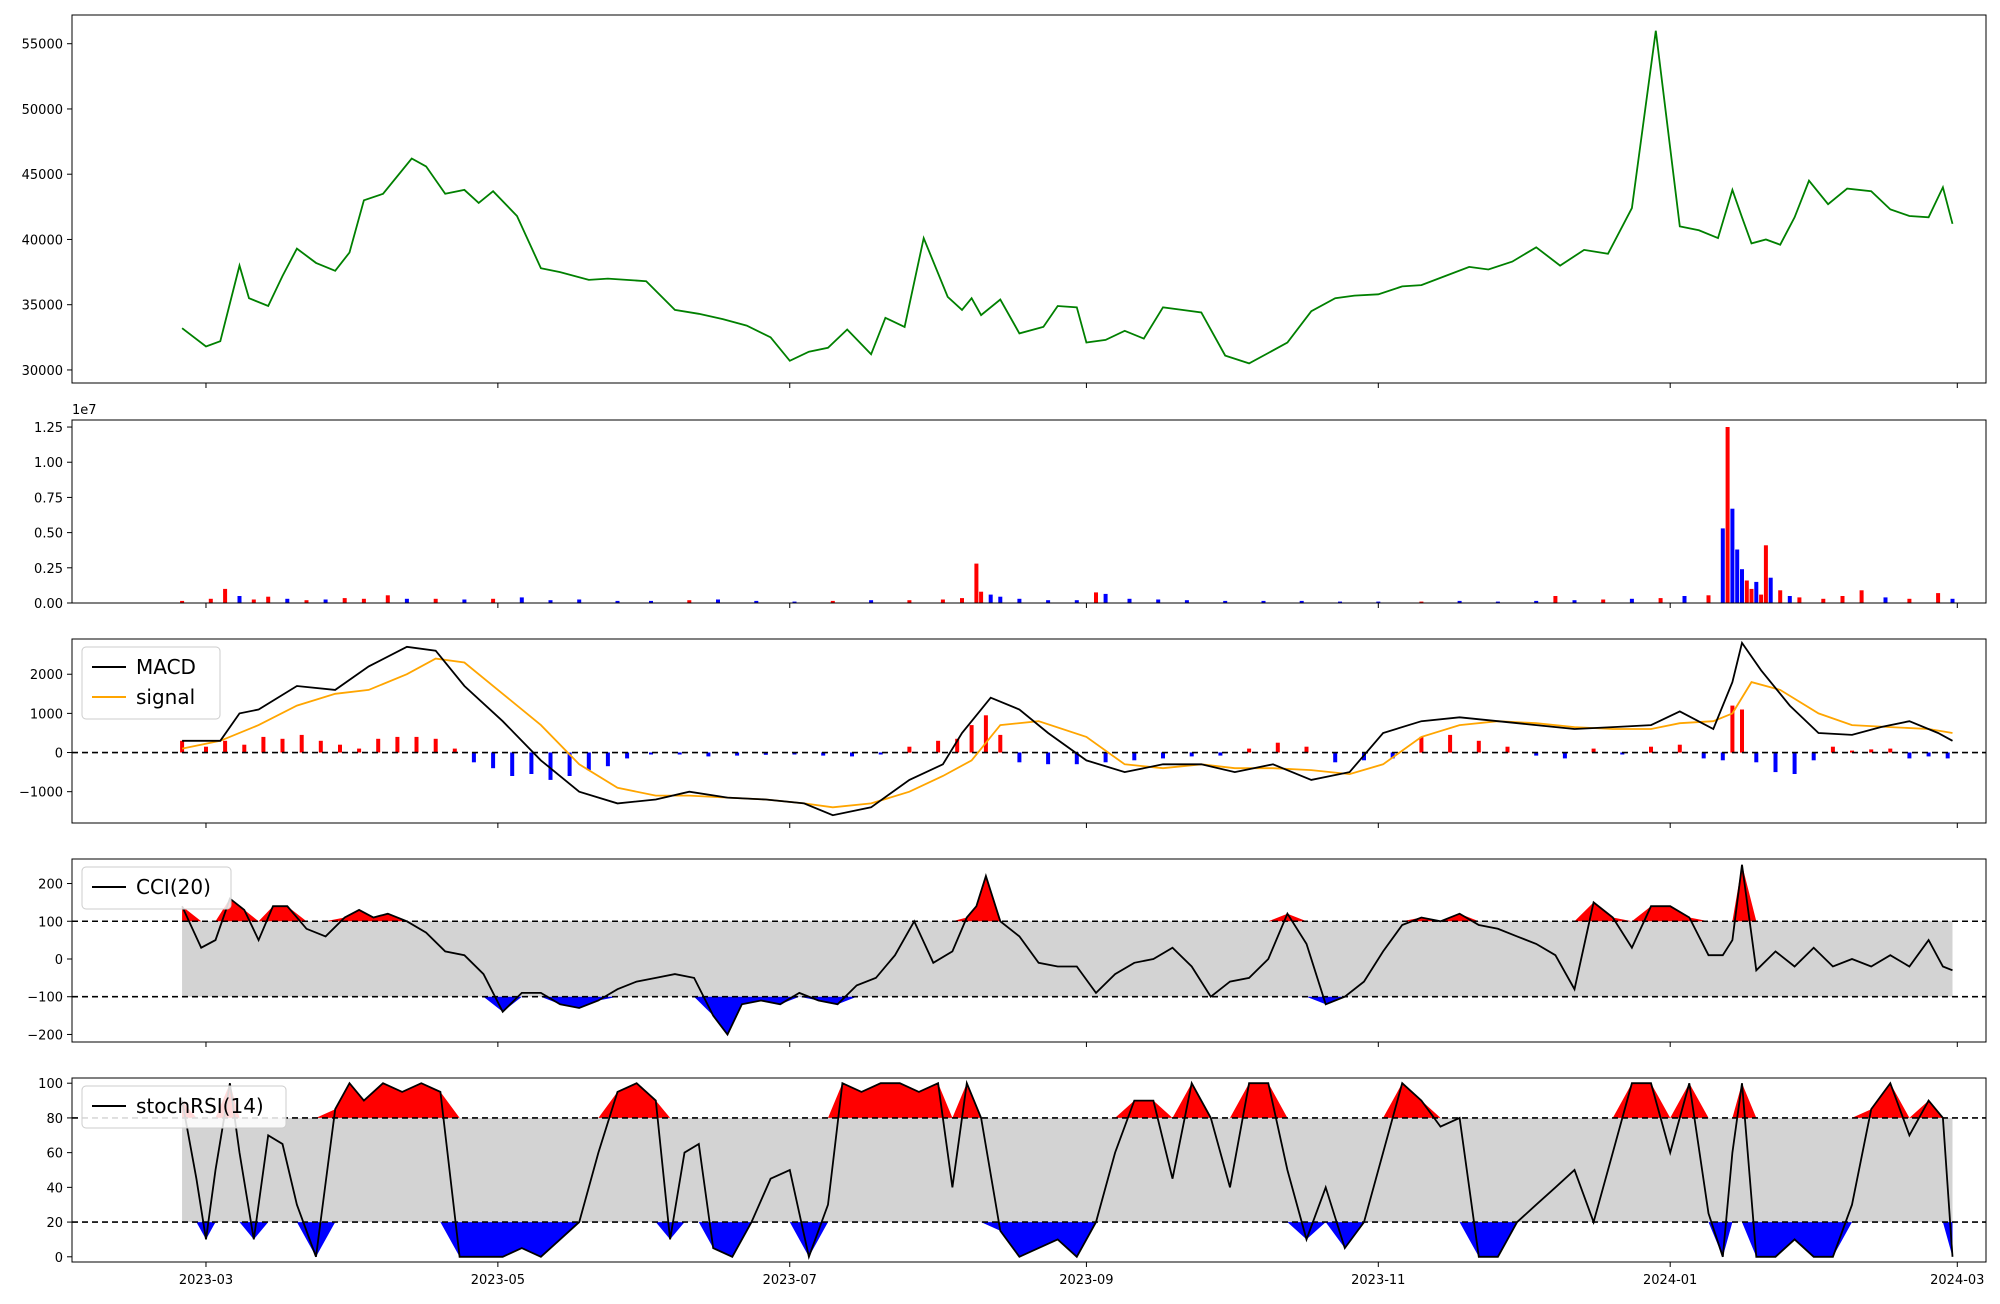 The width and height of the screenshot is (2000, 1304). What do you see at coordinates (498, 1280) in the screenshot?
I see `x-tick-label: 2023-05` at bounding box center [498, 1280].